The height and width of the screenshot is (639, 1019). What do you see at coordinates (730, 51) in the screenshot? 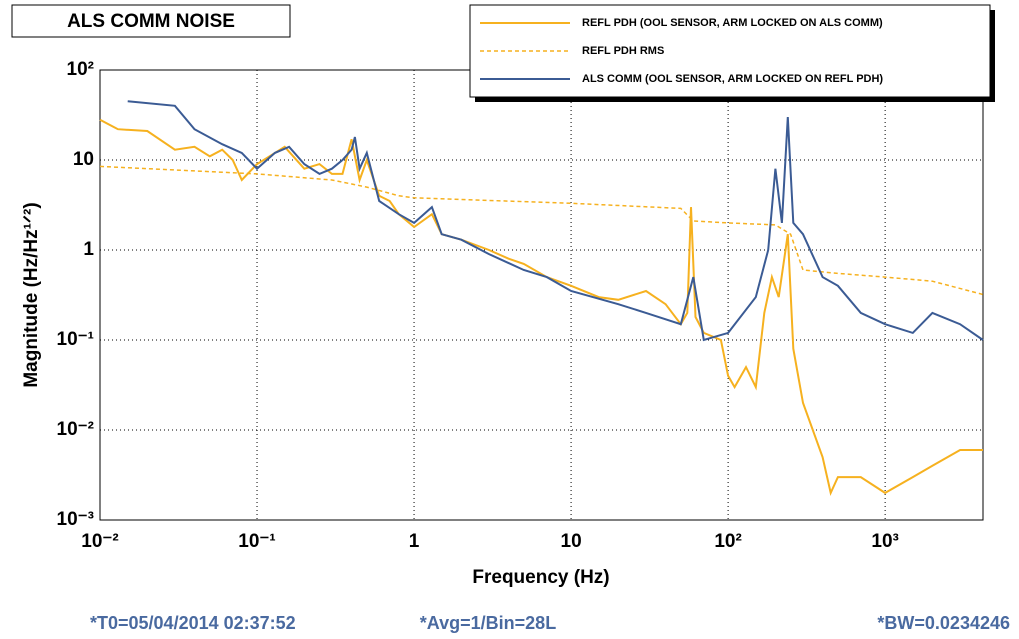
I see `legend` at bounding box center [730, 51].